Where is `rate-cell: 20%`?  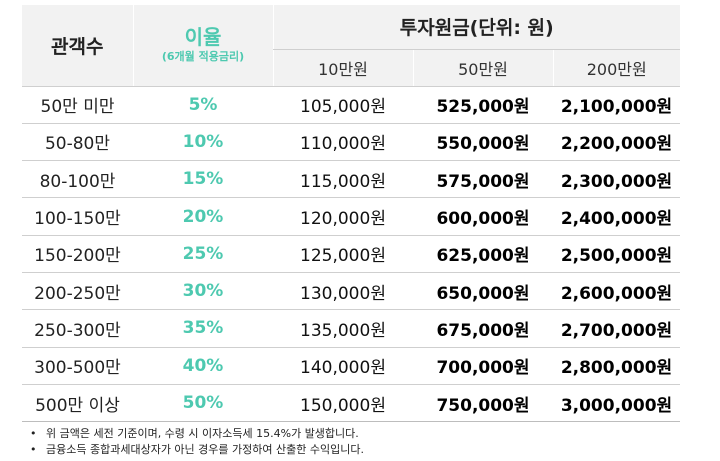 rate-cell: 20% is located at coordinates (203, 216).